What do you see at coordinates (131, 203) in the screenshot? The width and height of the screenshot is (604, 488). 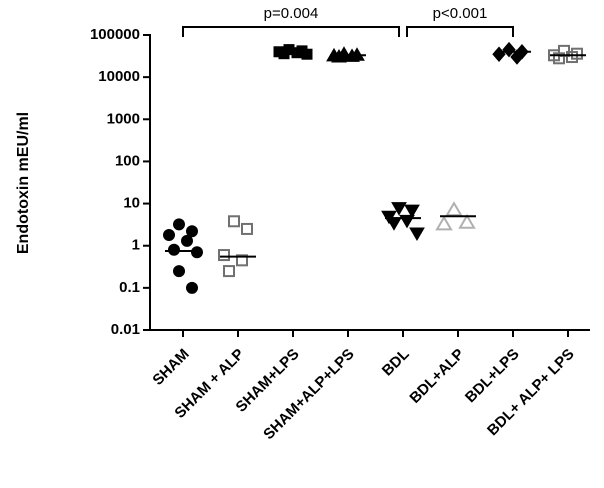 I see `y-tick-label: 10` at bounding box center [131, 203].